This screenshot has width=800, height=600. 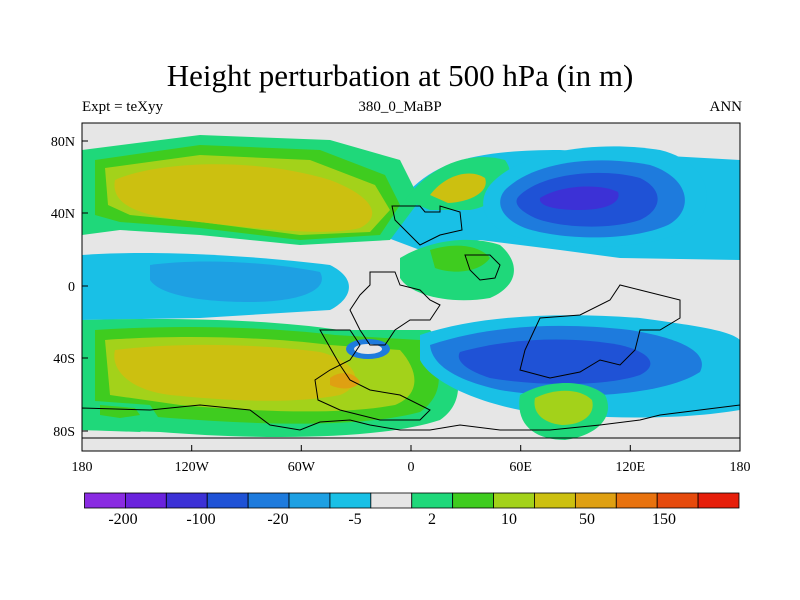 I want to click on y-tick-label: 40S, so click(x=64, y=359).